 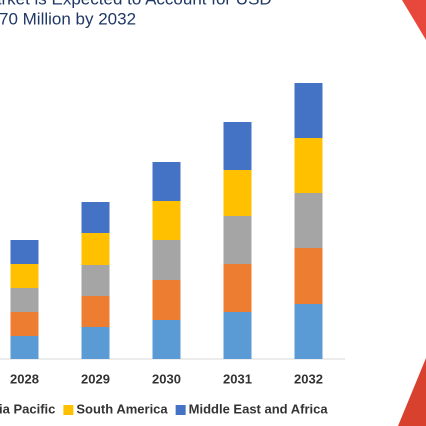 I want to click on chart-title: 70 Million by 2032, so click(x=68, y=18).